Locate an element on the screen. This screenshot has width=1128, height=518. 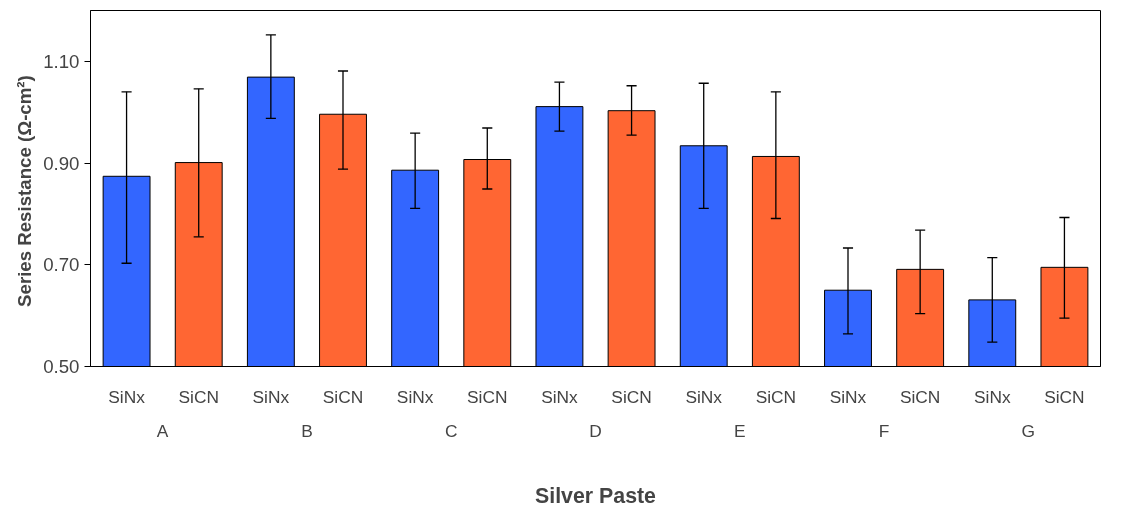
x-tick-label: C is located at coordinates (451, 430).